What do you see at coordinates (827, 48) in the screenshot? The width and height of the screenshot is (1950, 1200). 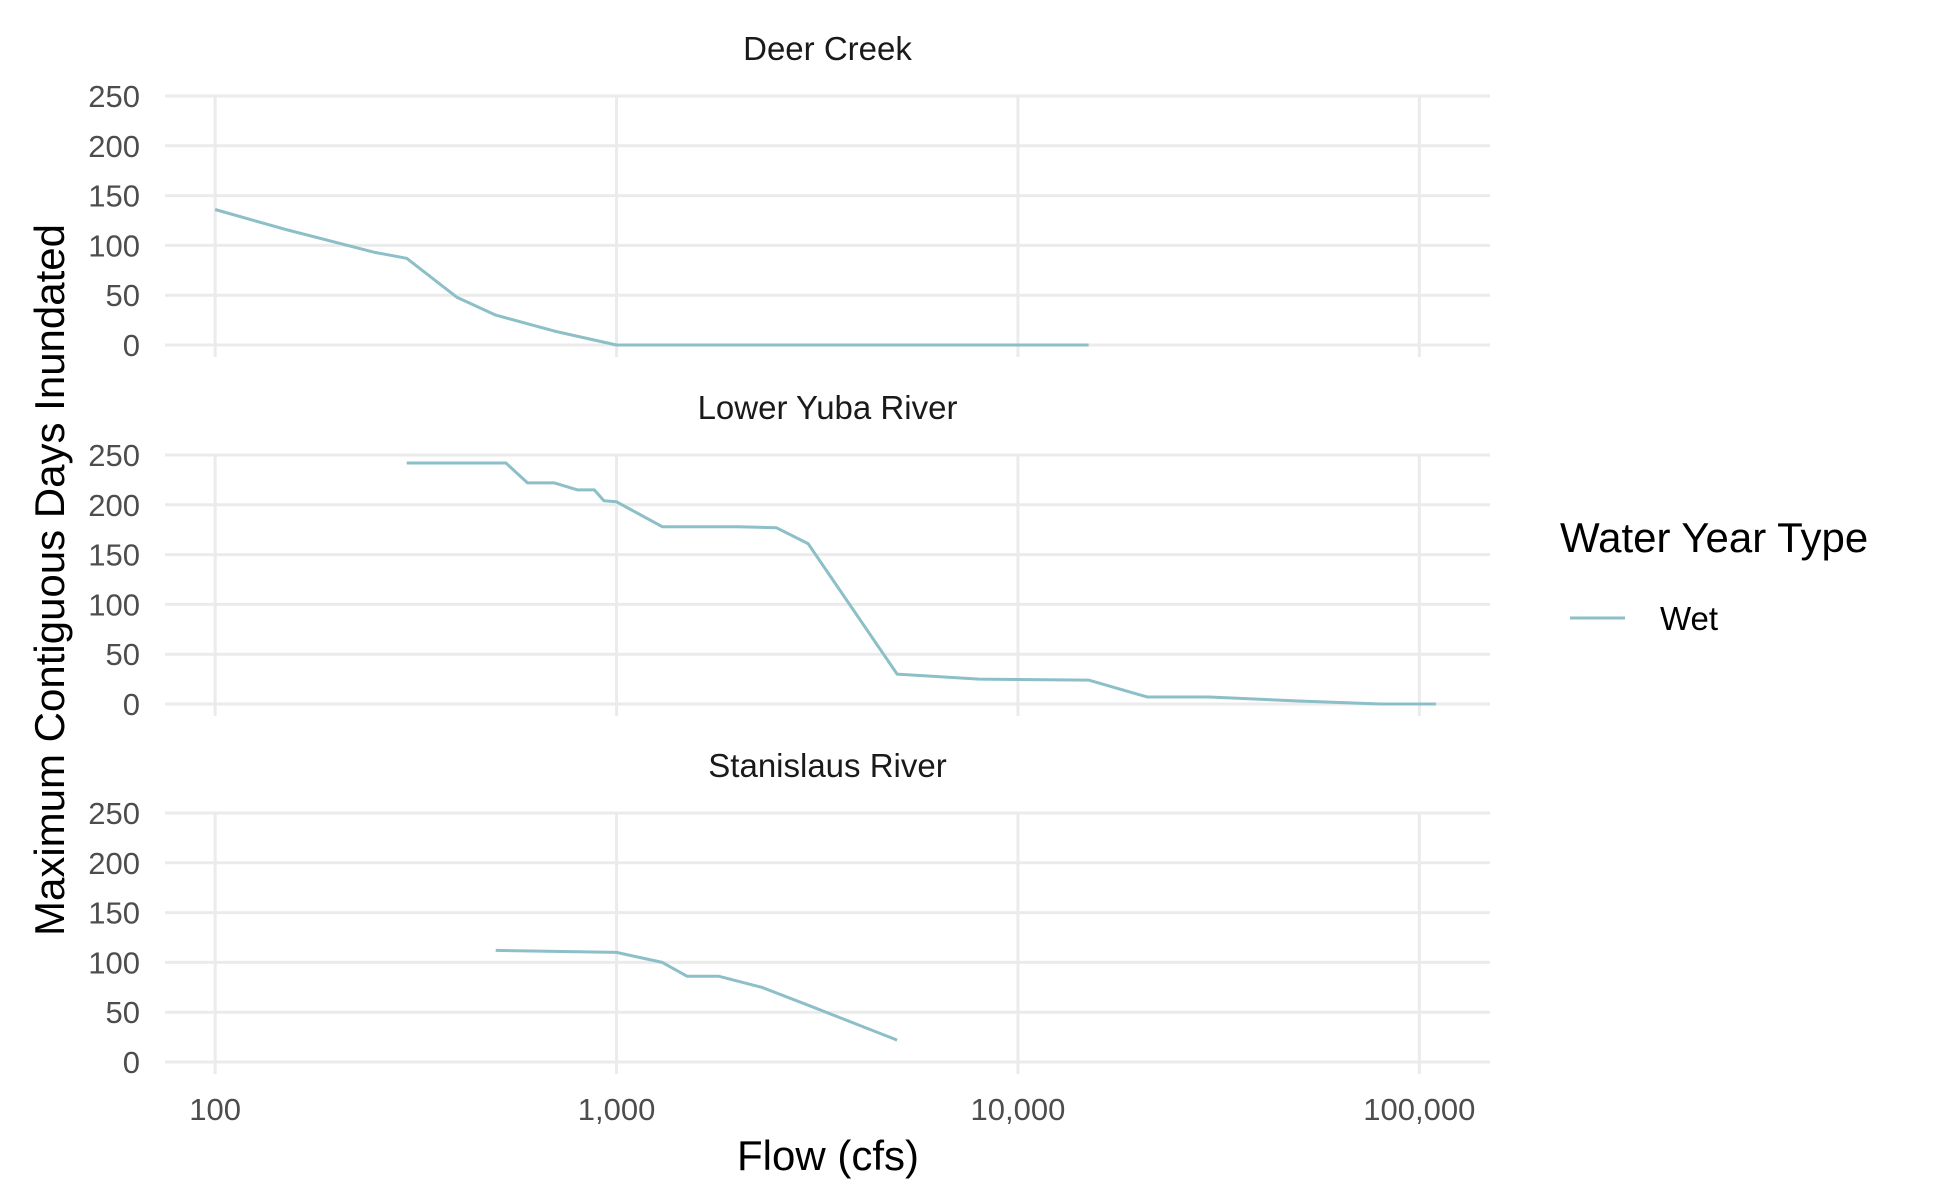 I see `panel-title: Deer Creek` at bounding box center [827, 48].